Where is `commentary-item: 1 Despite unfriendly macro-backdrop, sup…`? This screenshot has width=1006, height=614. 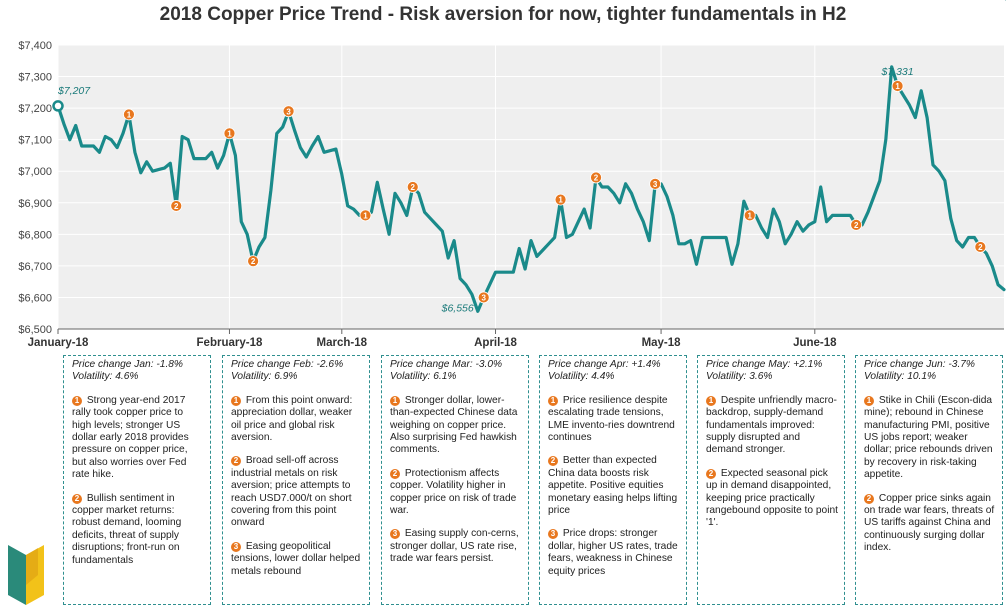
commentary-item: 1 Despite unfriendly macro-backdrop, sup… is located at coordinates (772, 426).